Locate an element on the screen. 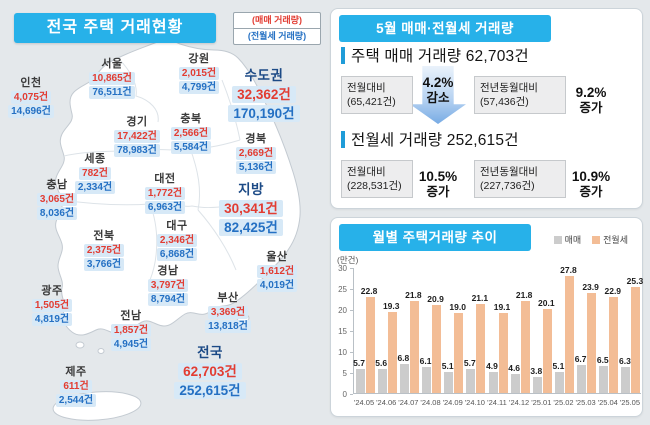 The height and width of the screenshot is (425, 650). comparison-label-box: 전월대비 (65,421건) is located at coordinates (377, 95).